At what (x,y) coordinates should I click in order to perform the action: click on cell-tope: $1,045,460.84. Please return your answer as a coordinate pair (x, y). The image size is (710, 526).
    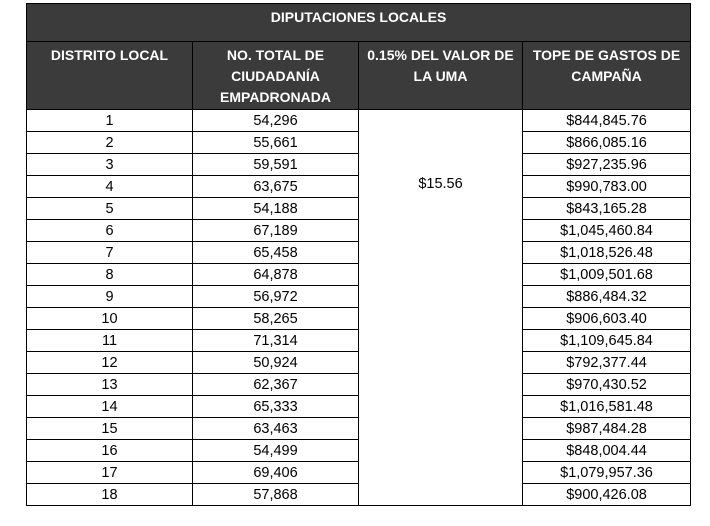
    Looking at the image, I should click on (606, 230).